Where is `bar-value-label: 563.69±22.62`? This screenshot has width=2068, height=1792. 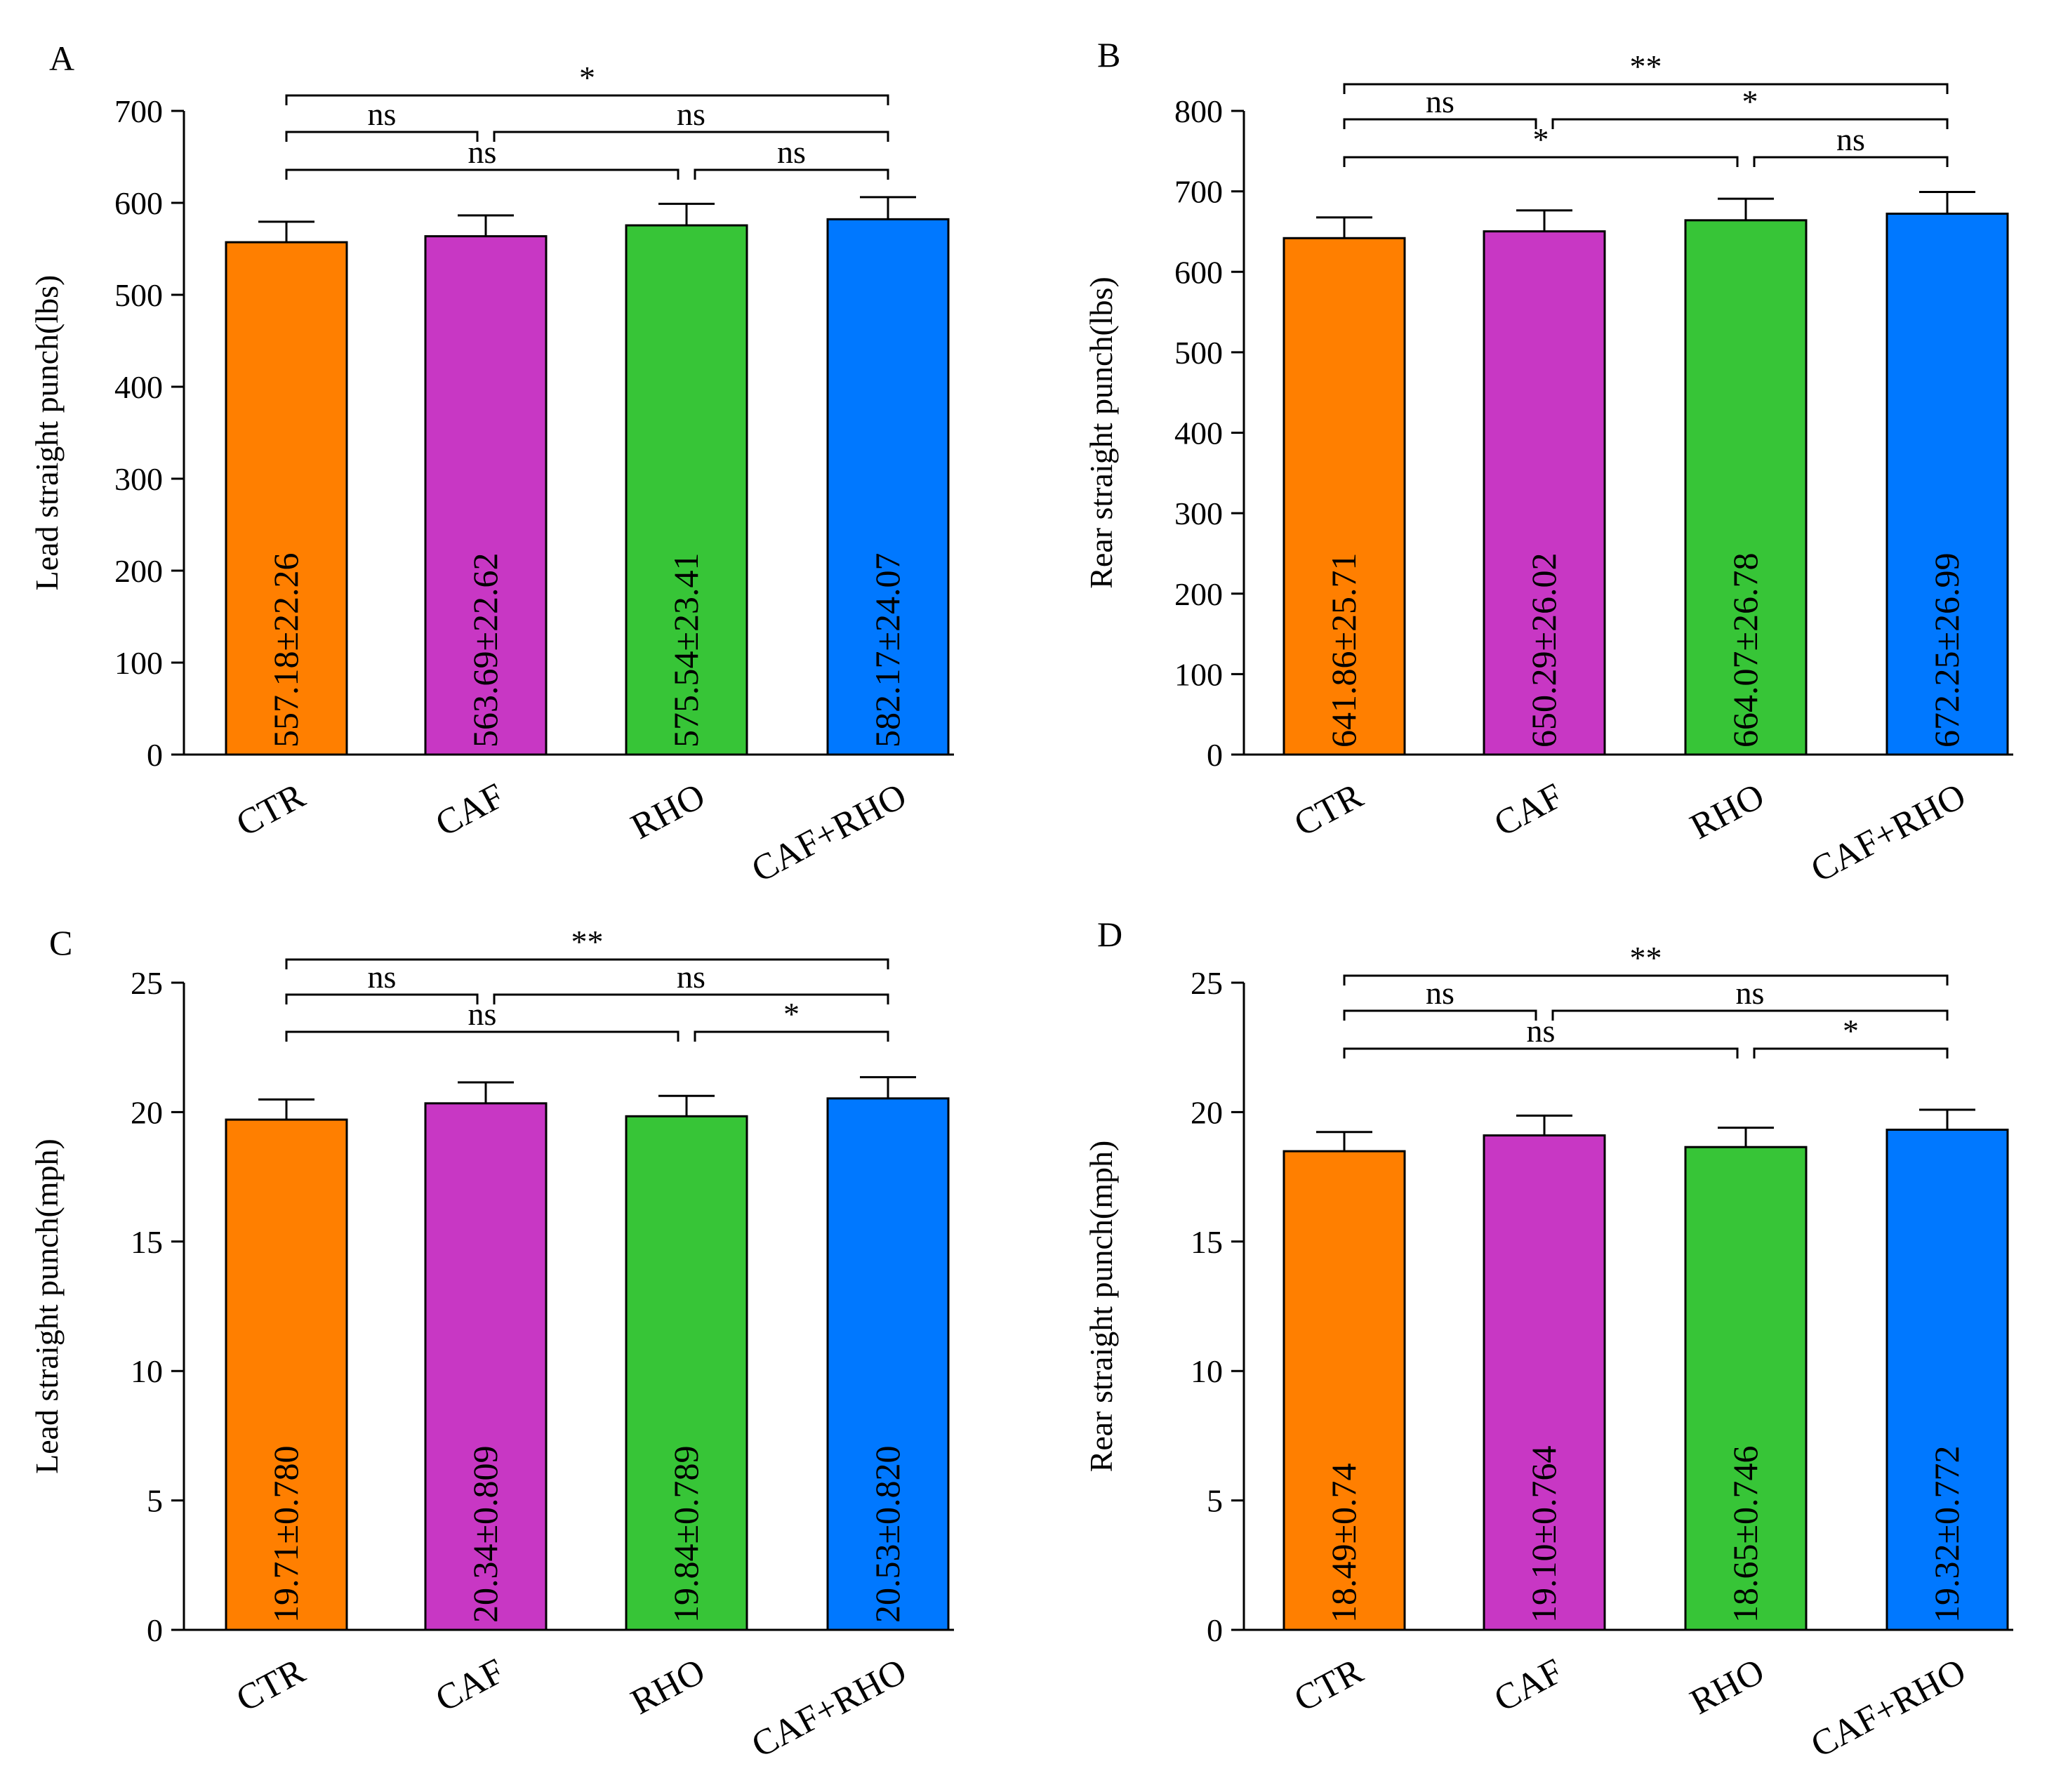 bar-value-label: 563.69±22.62 is located at coordinates (485, 651).